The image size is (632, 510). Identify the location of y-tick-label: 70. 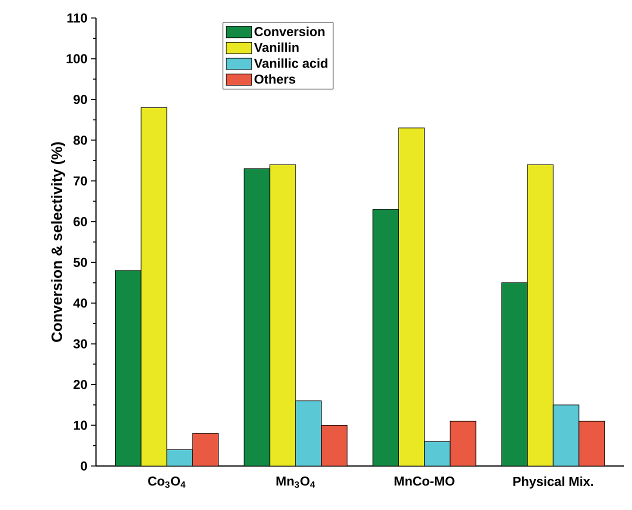
(80, 181).